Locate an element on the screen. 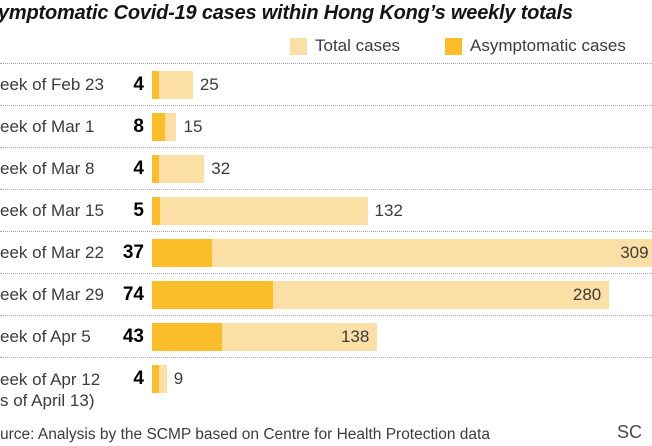 The width and height of the screenshot is (652, 446). legend-item-asymptomatic-cases: Asymptomatic cases is located at coordinates (535, 46).